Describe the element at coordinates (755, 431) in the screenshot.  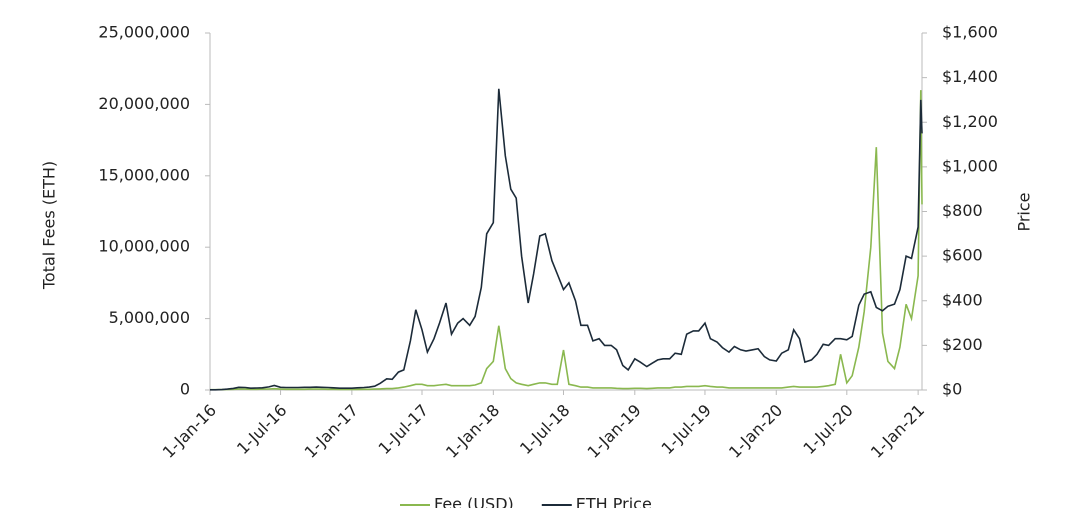
I see `x-tick-label: 1-Jan-20` at that location.